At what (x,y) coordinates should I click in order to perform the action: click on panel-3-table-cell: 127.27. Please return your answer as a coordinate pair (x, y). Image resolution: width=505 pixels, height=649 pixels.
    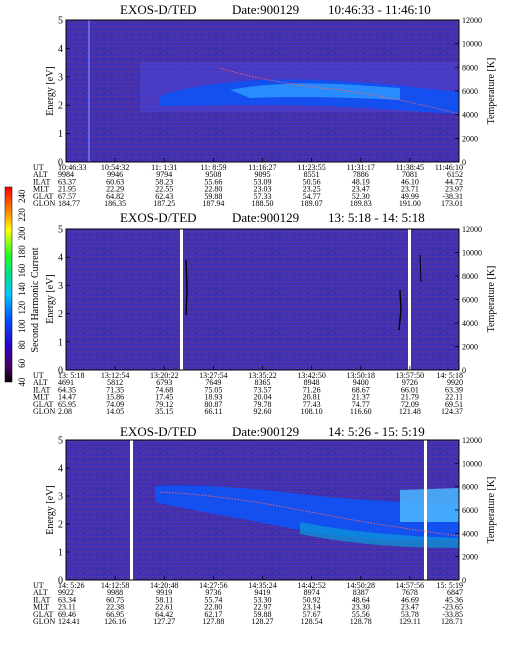
    Looking at the image, I should click on (164, 621).